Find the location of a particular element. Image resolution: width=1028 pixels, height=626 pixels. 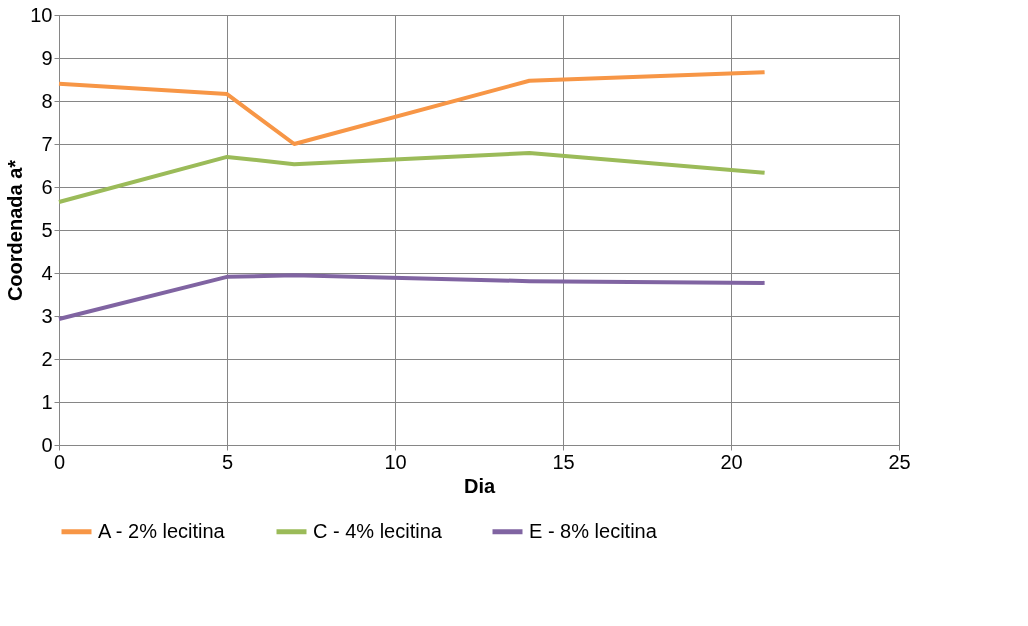

y-tick-label: 3 is located at coordinates (47, 315).